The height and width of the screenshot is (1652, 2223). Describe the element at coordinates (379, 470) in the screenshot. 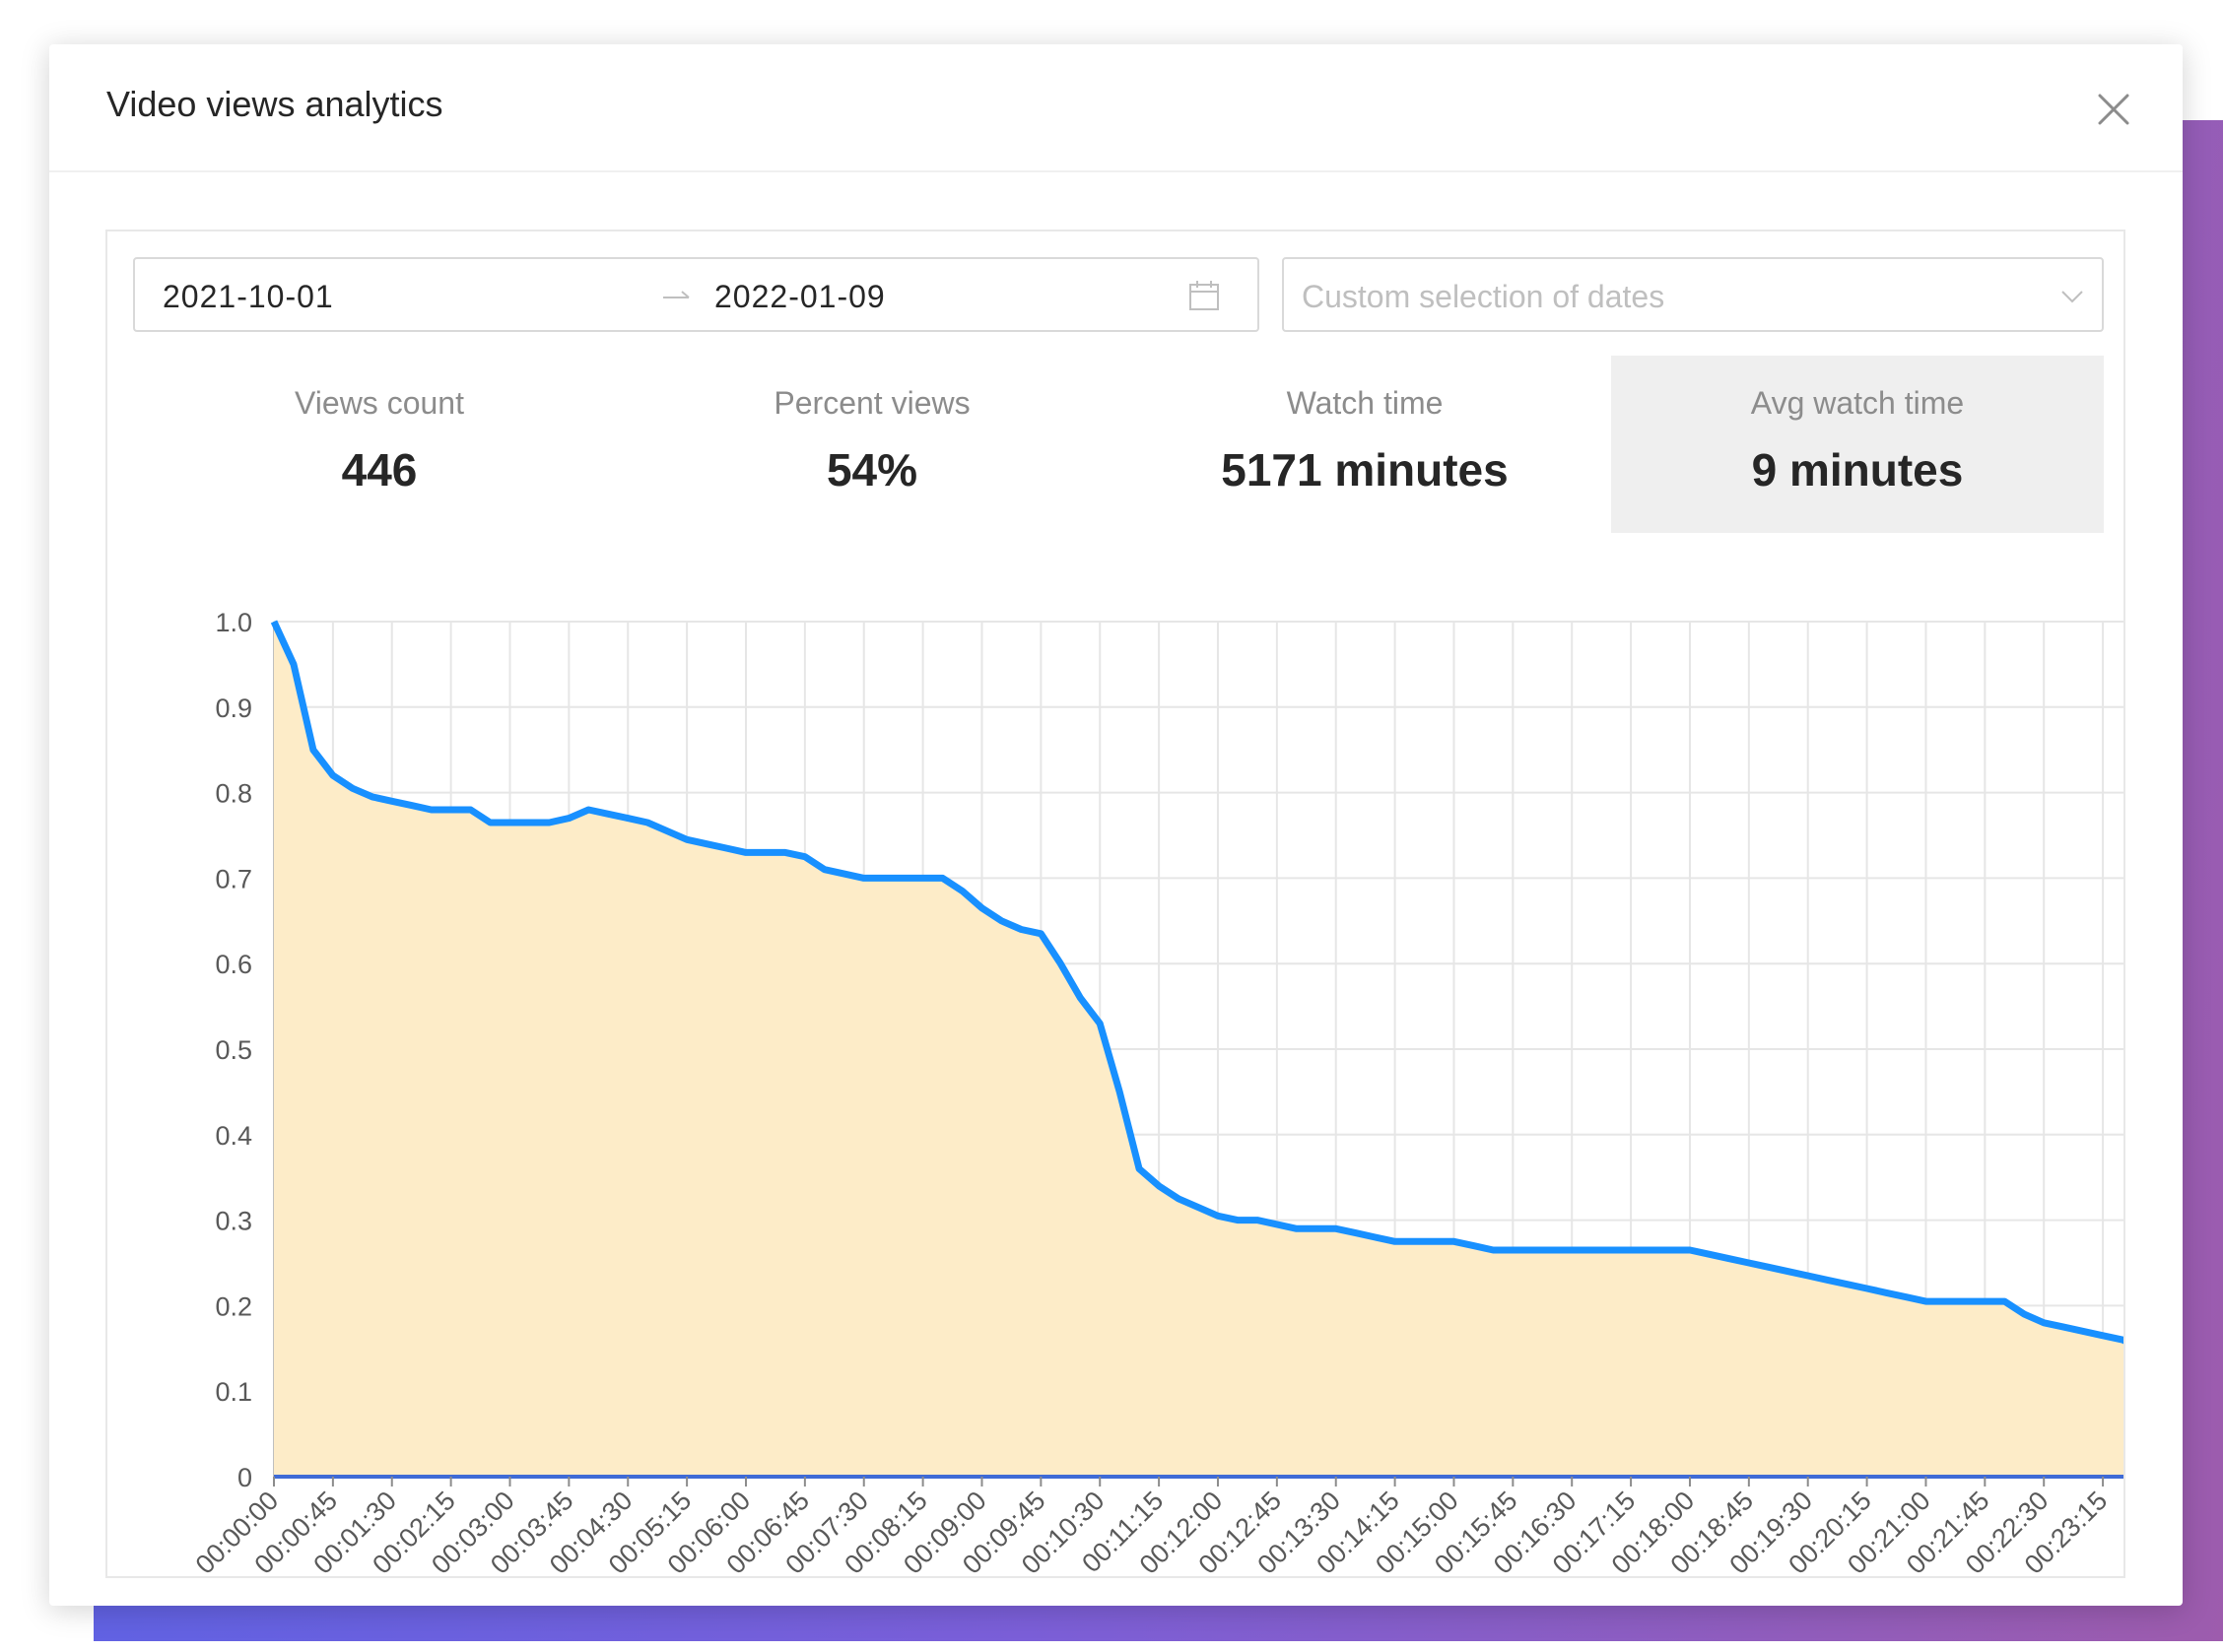

I see `stat-value: 446` at that location.